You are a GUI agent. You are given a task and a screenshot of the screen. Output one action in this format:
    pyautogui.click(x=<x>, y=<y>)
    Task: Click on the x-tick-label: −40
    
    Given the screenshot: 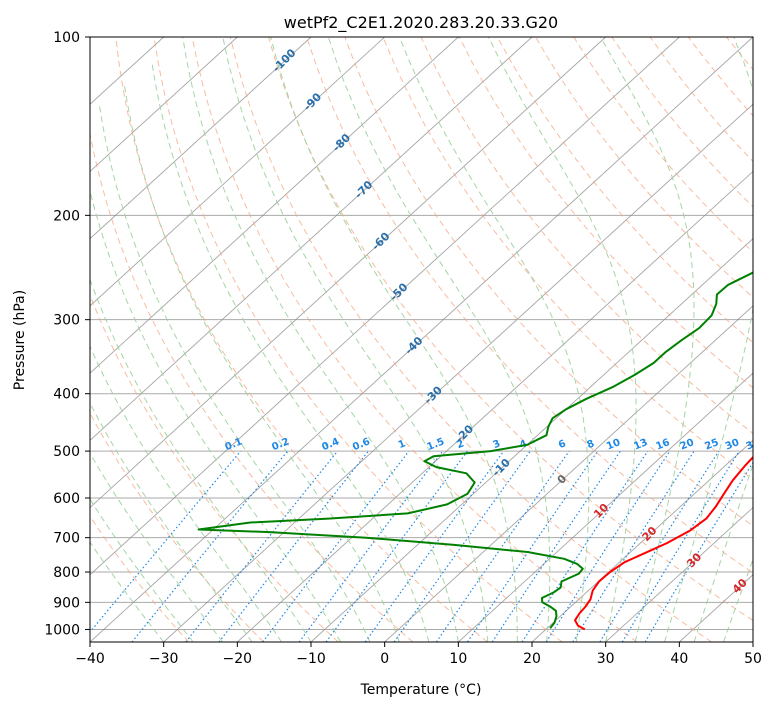 What is the action you would take?
    pyautogui.click(x=90, y=659)
    